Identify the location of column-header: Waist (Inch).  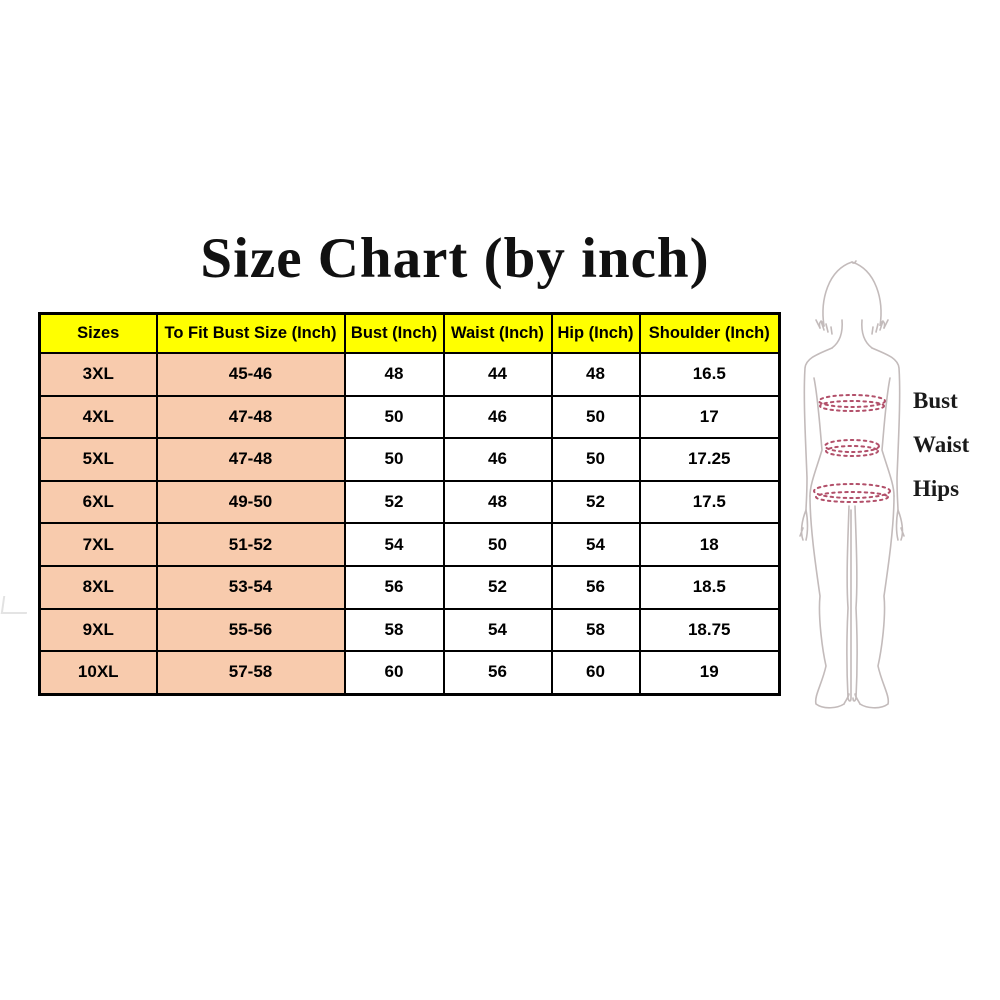
(497, 333).